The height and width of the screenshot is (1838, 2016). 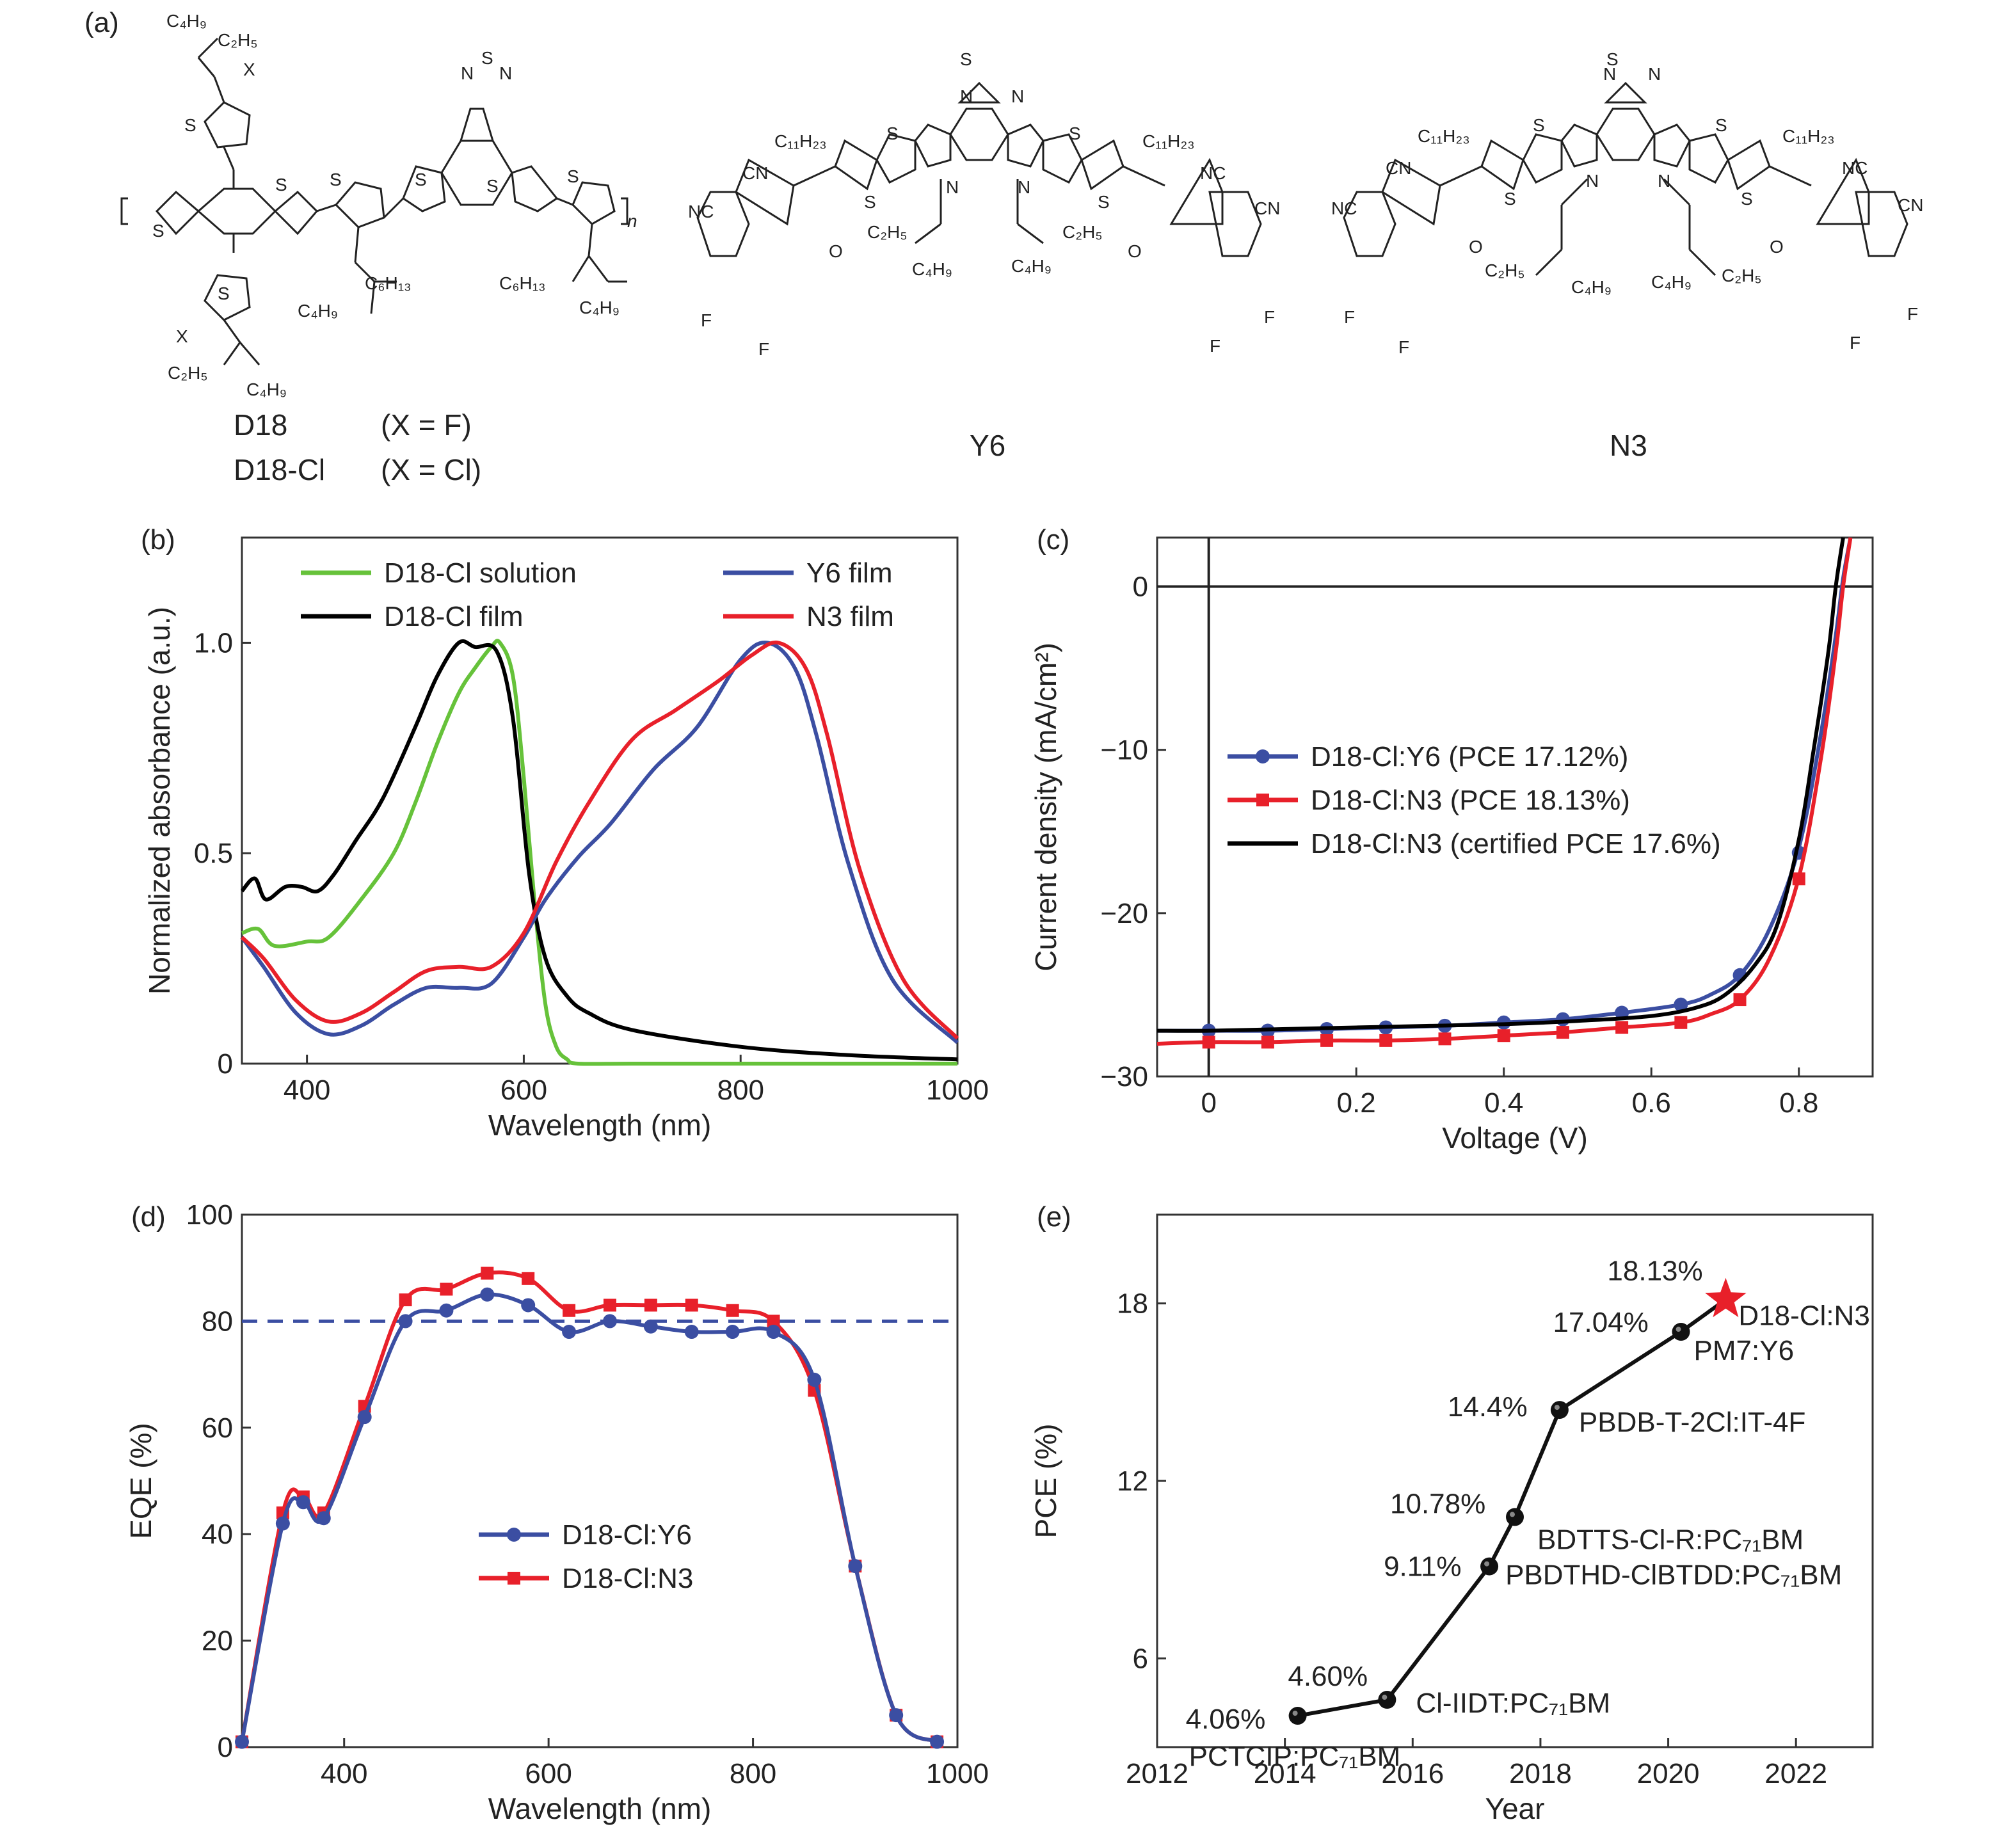 I want to click on e-point-system-label: PBDTHD-ClBTDD:PC₇₁BM, so click(x=1673, y=1575).